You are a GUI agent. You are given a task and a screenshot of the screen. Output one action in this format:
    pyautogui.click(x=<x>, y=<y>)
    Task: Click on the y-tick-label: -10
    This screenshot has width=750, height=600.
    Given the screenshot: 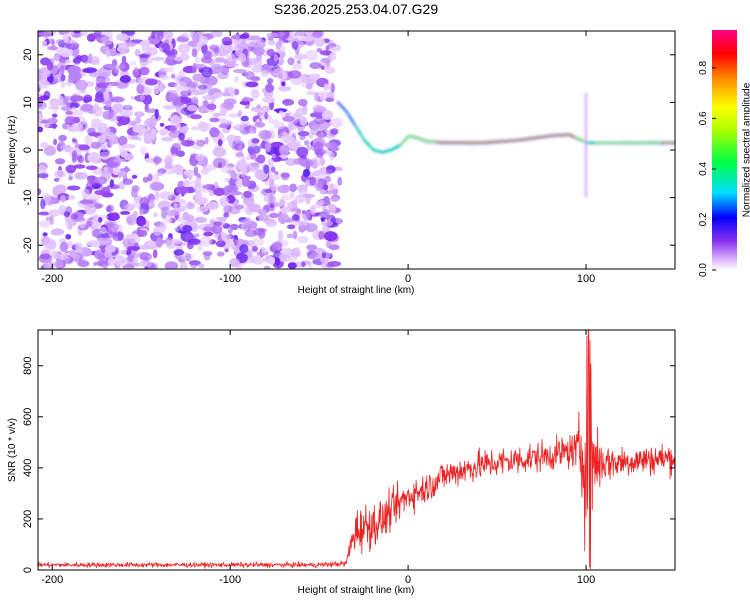 What is the action you would take?
    pyautogui.click(x=28, y=198)
    